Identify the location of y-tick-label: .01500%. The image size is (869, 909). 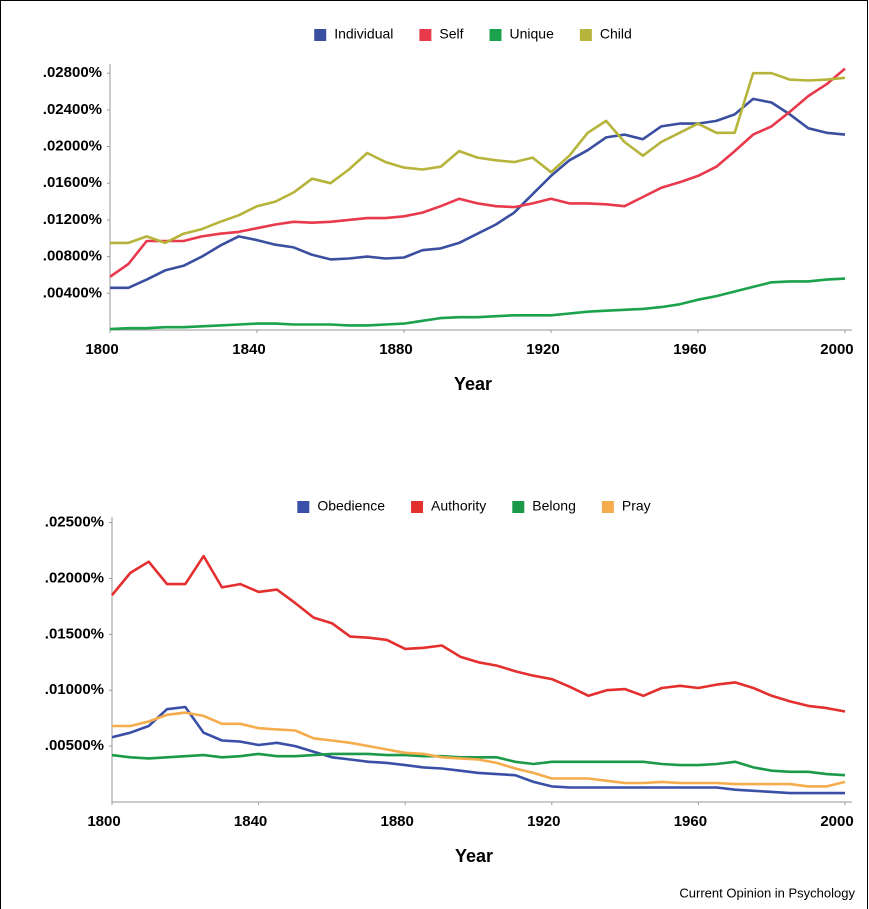
(74, 633).